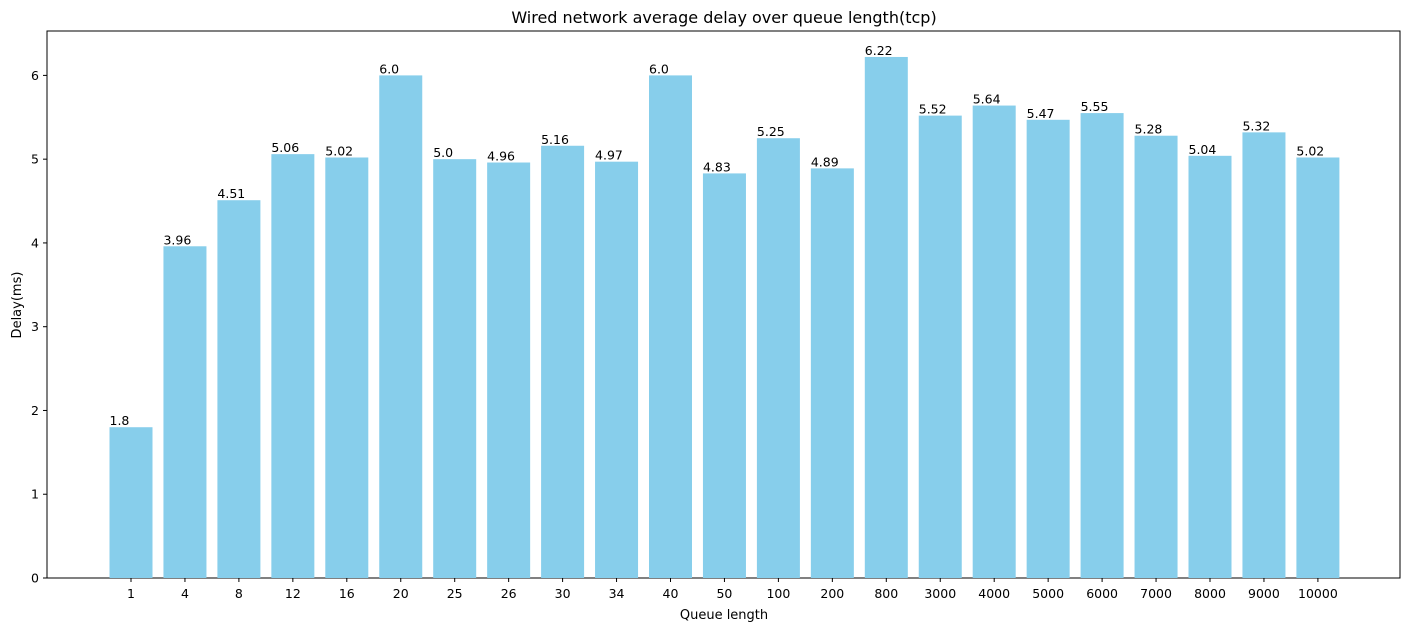 This screenshot has height=631, width=1409. What do you see at coordinates (886, 593) in the screenshot?
I see `x-tick-label: 800` at bounding box center [886, 593].